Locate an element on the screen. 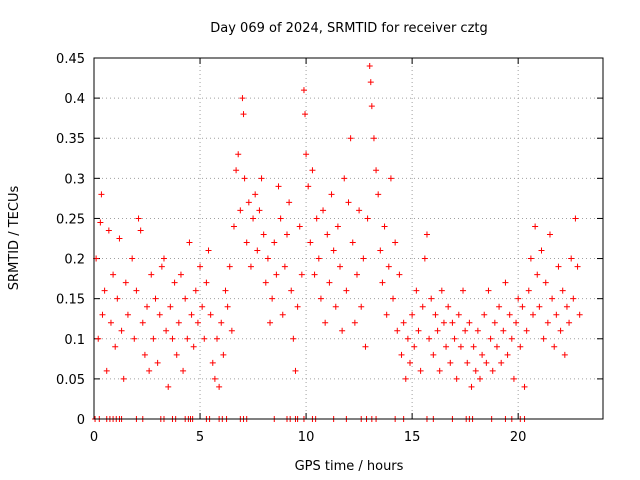 This screenshot has height=480, width=640. x-tick-label: 15 is located at coordinates (412, 437).